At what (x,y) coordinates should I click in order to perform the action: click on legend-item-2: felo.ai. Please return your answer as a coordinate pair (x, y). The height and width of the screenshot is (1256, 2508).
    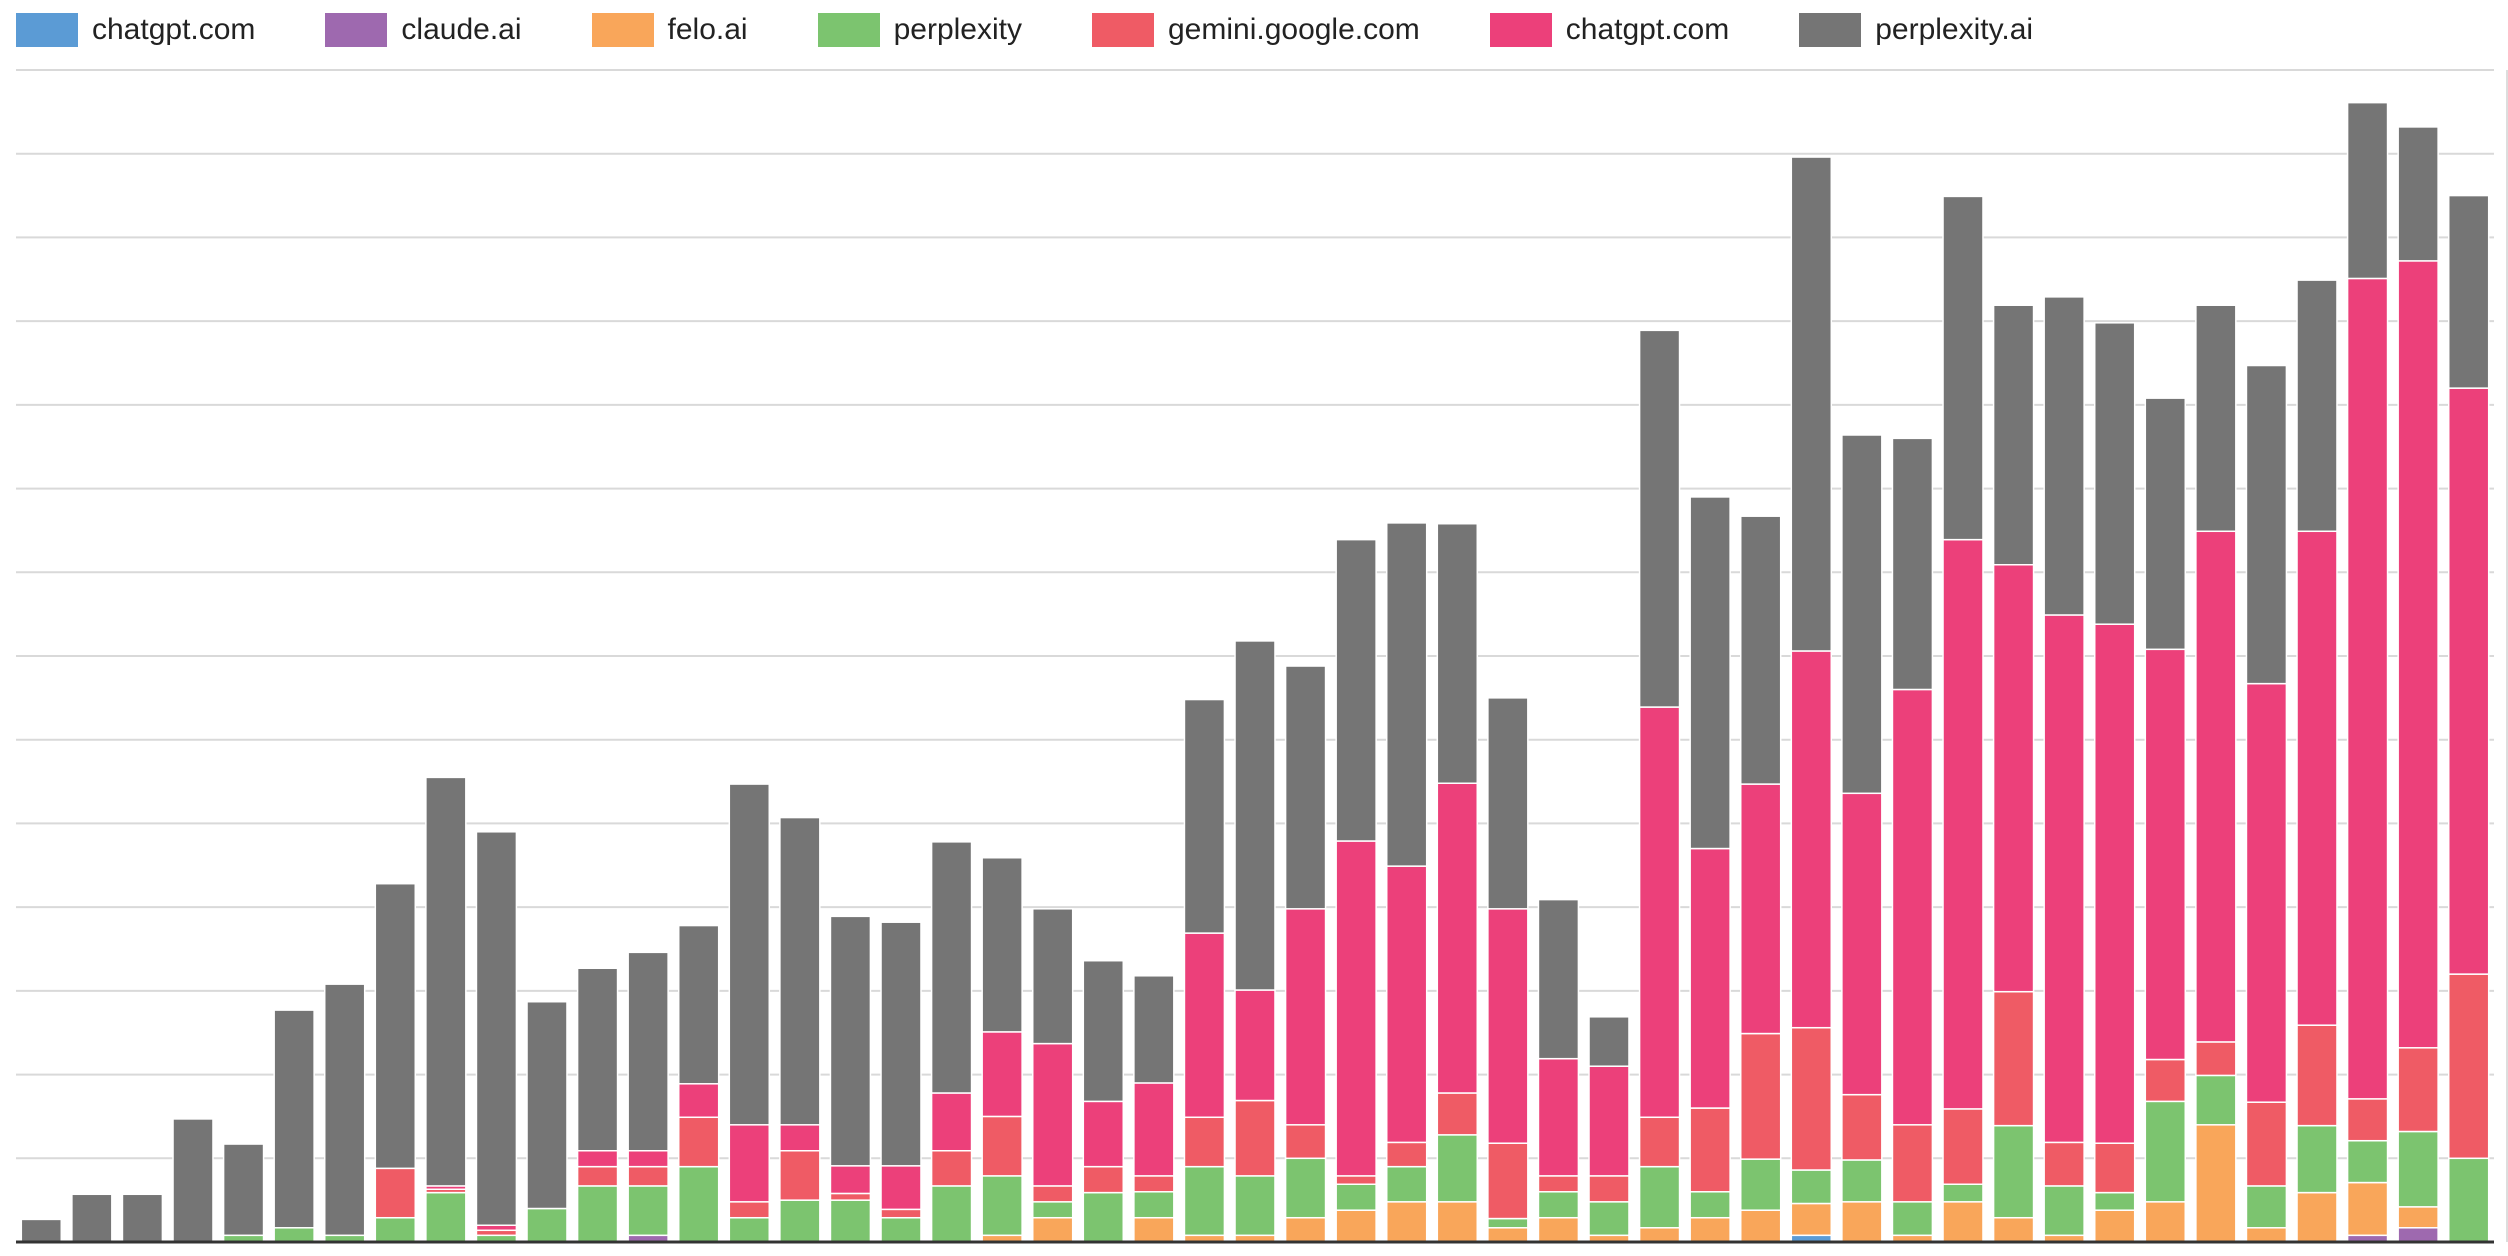
    Looking at the image, I should click on (669, 30).